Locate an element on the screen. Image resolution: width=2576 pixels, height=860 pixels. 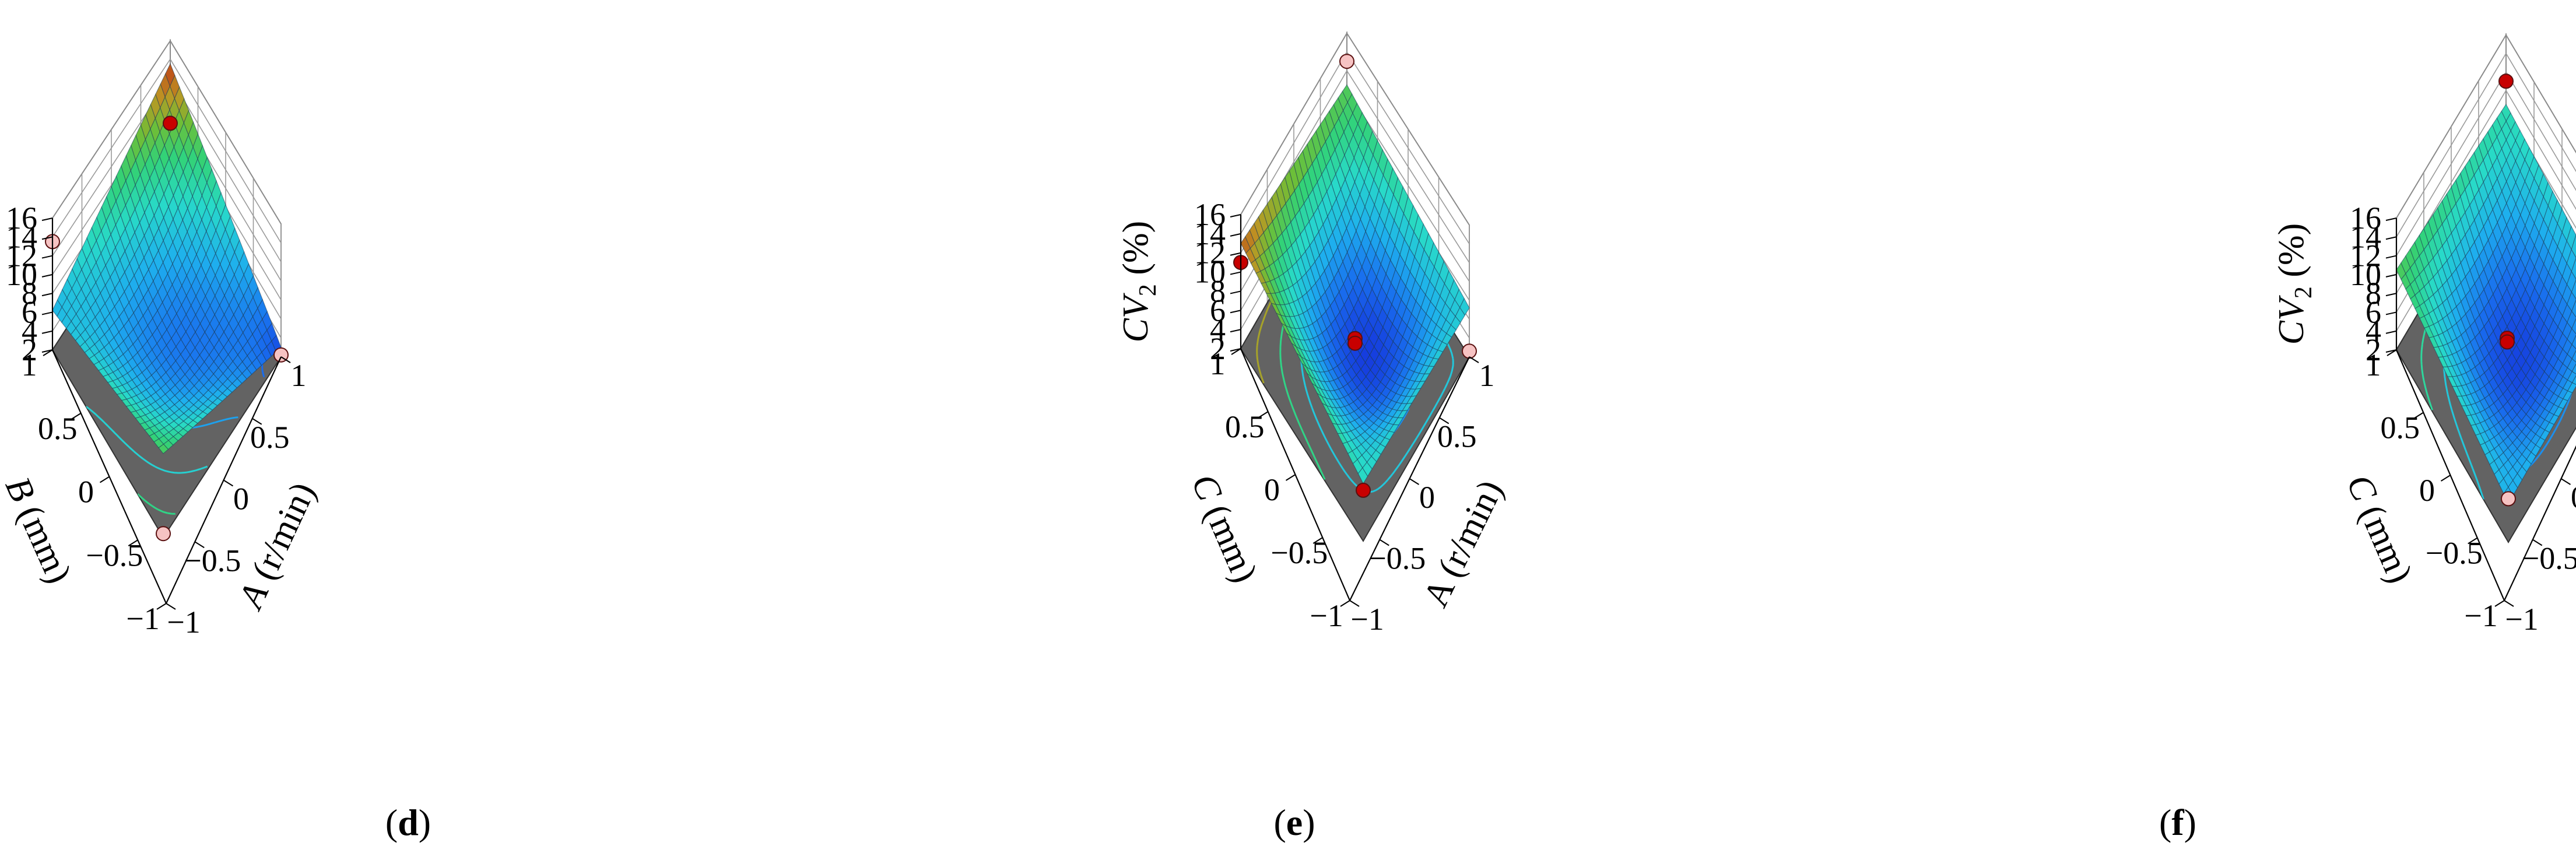
right-axis-label: B (mm) is located at coordinates (2574, 543).